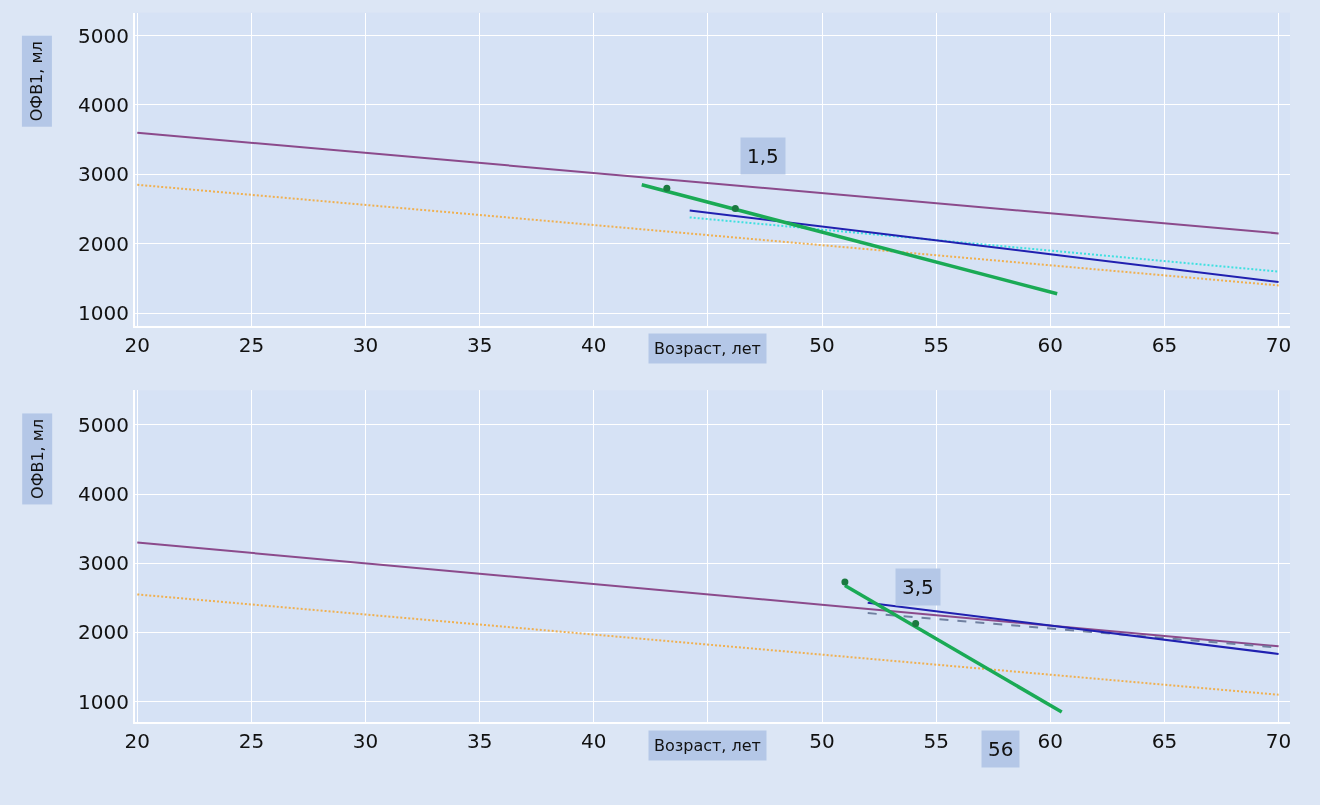 The image size is (1320, 805). Describe the element at coordinates (918, 587) in the screenshot. I see `annotation: 3,5` at that location.